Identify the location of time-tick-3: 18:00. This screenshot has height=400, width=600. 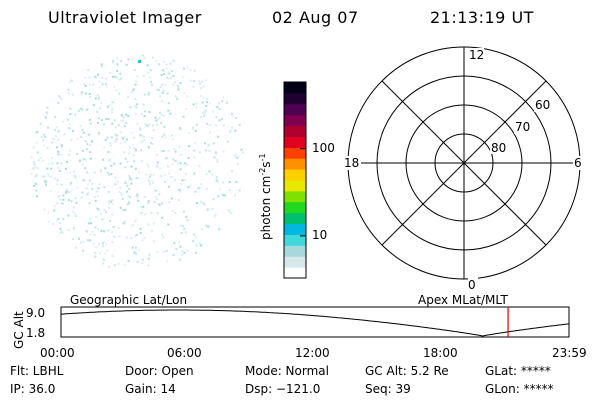
(440, 353).